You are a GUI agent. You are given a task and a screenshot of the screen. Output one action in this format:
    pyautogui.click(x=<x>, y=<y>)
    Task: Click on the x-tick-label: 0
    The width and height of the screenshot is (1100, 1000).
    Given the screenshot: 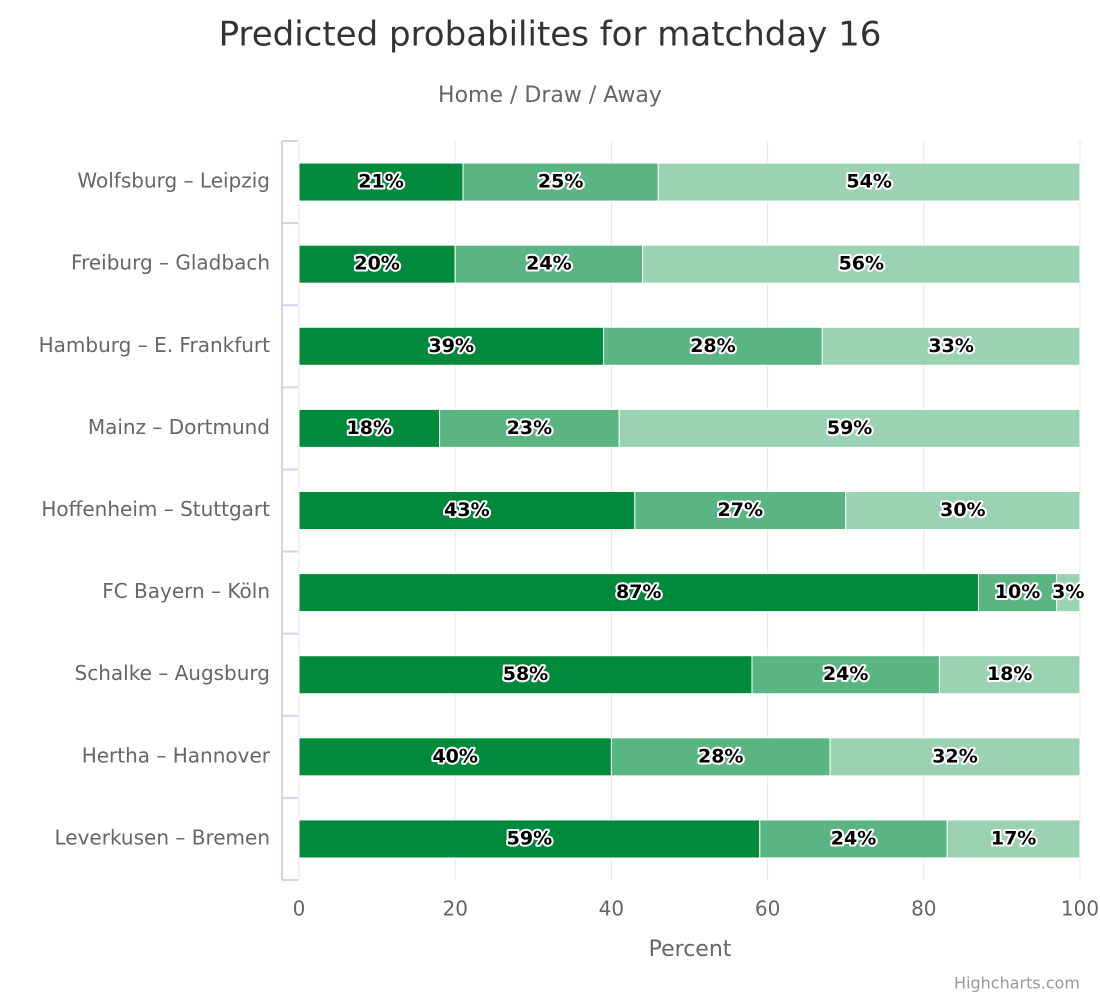 What is the action you would take?
    pyautogui.click(x=299, y=909)
    